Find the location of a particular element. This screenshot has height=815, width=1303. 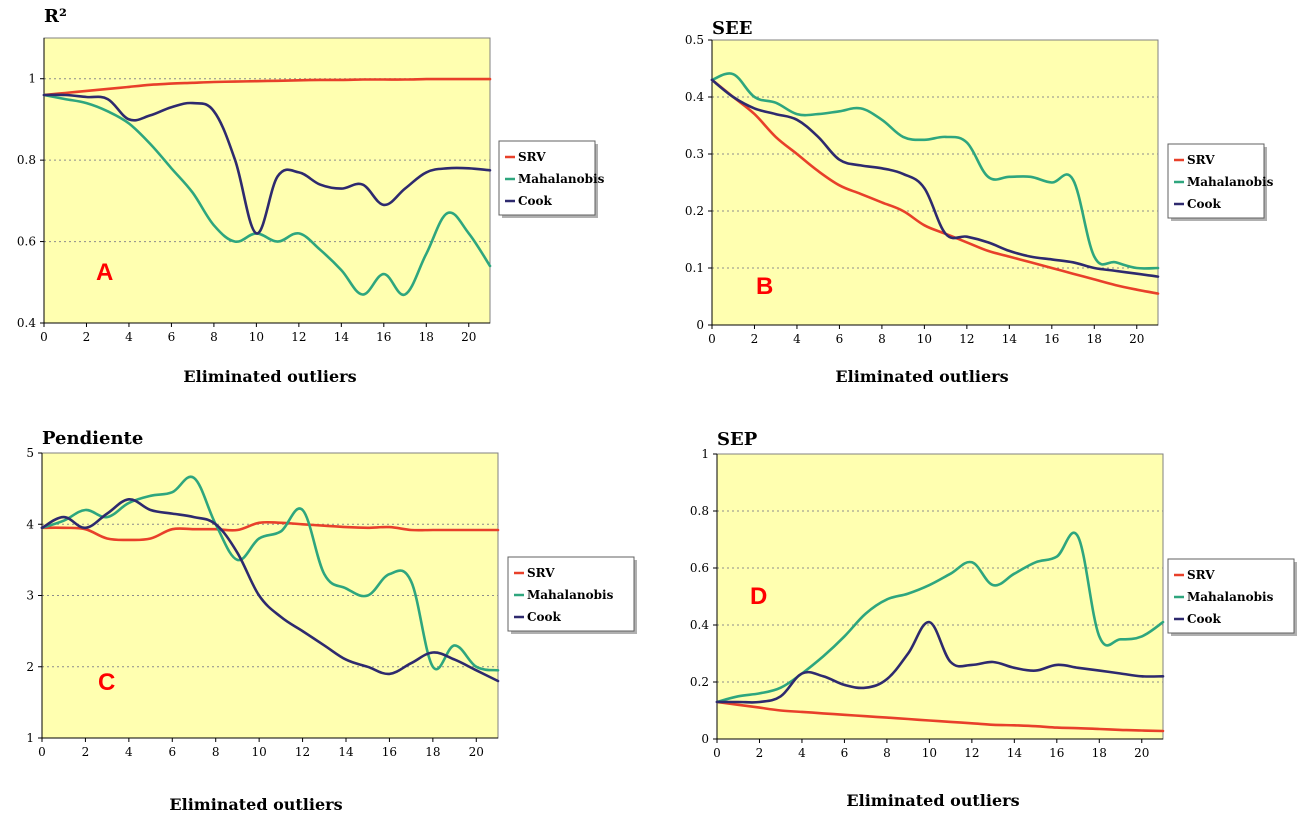

panel-letter: B is located at coordinates (764, 286).